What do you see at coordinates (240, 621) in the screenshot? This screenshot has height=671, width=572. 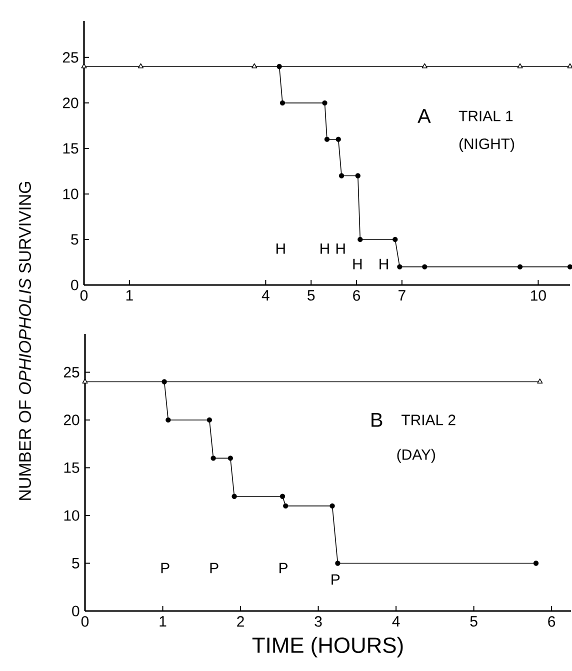 I see `x-tick-label: 2` at bounding box center [240, 621].